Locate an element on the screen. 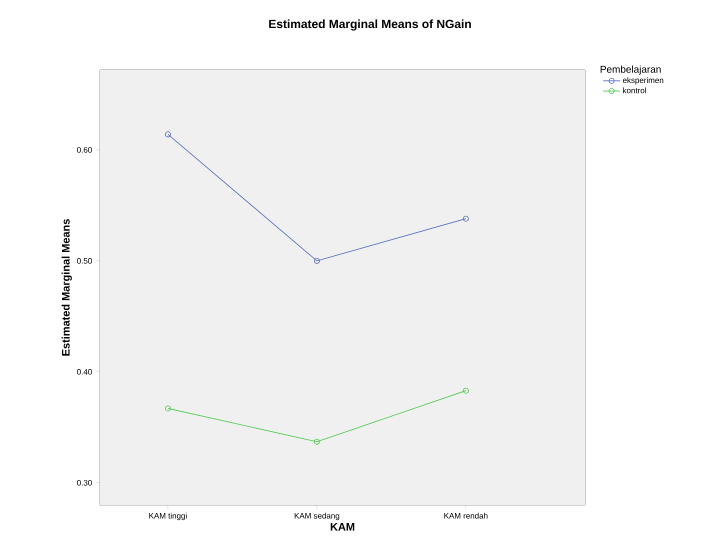 The height and width of the screenshot is (552, 705). y-axis-title: Estimated Marginal Means is located at coordinates (67, 287).